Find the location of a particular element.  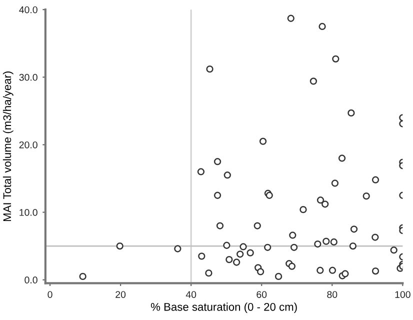

y-axis-title: MAI Total volume (m3/ha/year) is located at coordinates (8, 147).